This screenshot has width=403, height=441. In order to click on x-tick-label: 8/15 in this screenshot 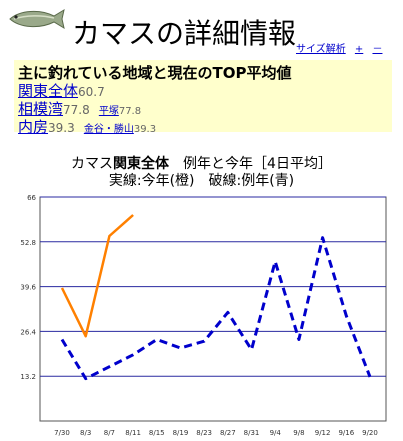, I will do `click(157, 433)`.